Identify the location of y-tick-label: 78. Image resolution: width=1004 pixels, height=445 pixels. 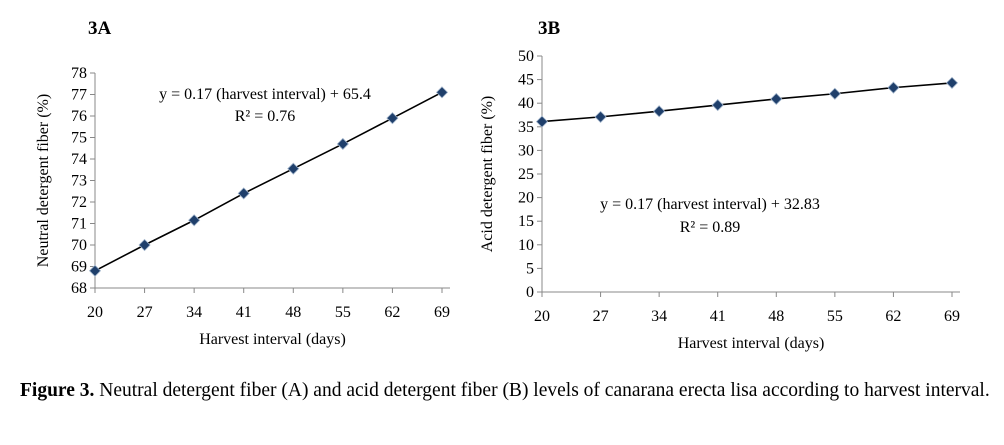
(79, 73).